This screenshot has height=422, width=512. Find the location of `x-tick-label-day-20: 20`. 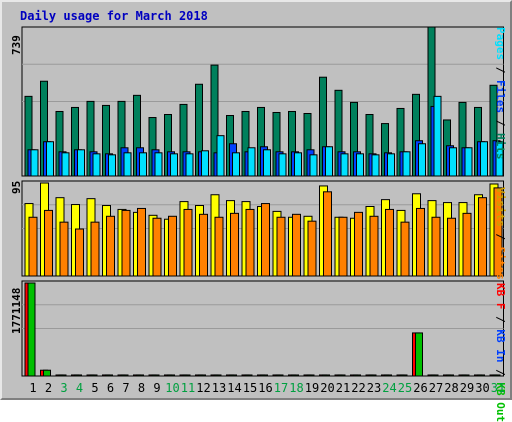

x-tick-label-day-20: 20 is located at coordinates (327, 388).